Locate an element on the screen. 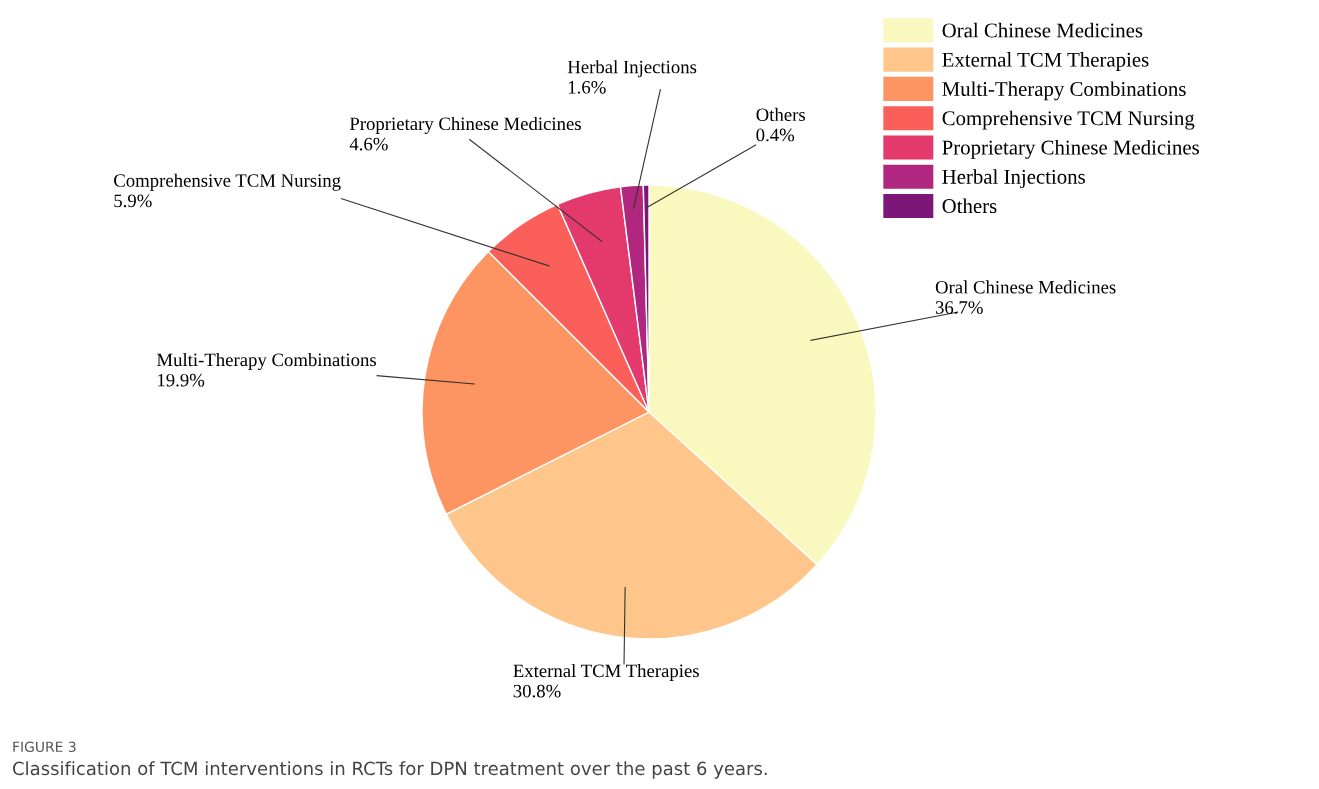  legend-label: Comprehensive TCM Nursing is located at coordinates (1068, 120).